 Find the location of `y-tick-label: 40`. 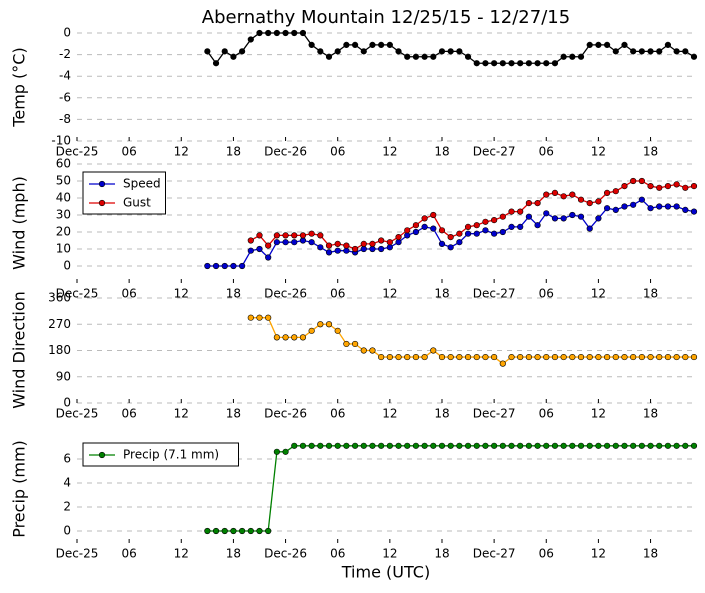

y-tick-label: 40 is located at coordinates (63, 198).